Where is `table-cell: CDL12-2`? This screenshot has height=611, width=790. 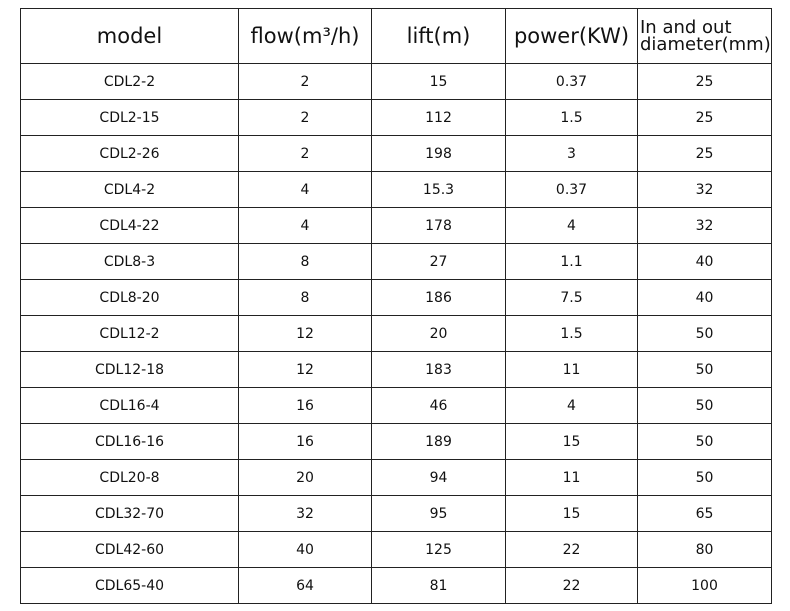
table-cell: CDL12-2 is located at coordinates (129, 333).